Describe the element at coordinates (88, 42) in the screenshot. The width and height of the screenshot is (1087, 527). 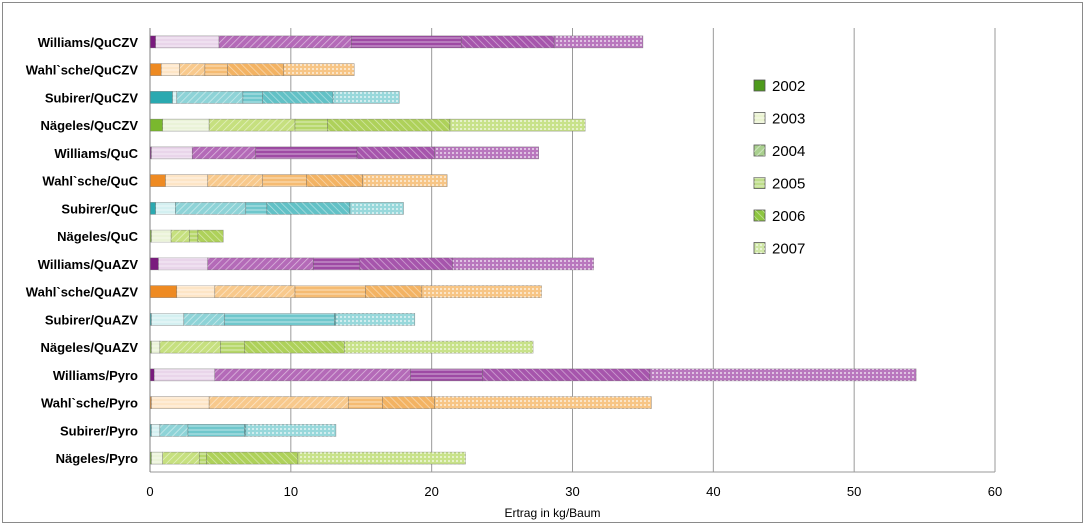
I see `y-category-label: Williams/QuCZV` at that location.